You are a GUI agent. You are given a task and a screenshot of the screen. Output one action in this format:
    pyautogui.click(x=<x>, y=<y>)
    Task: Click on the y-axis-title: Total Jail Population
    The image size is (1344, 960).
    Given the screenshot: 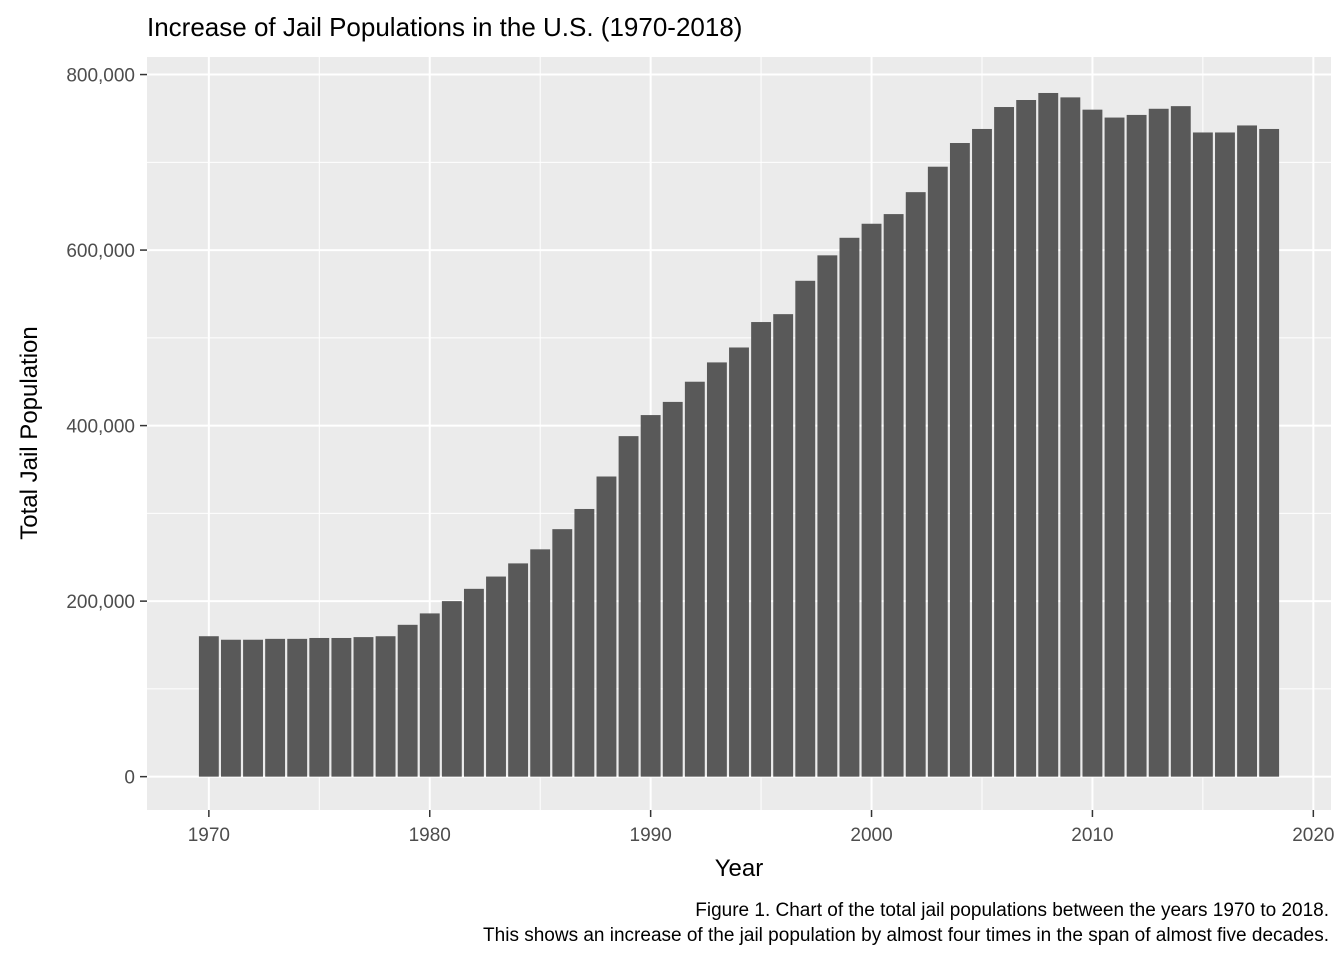 What is the action you would take?
    pyautogui.click(x=29, y=432)
    